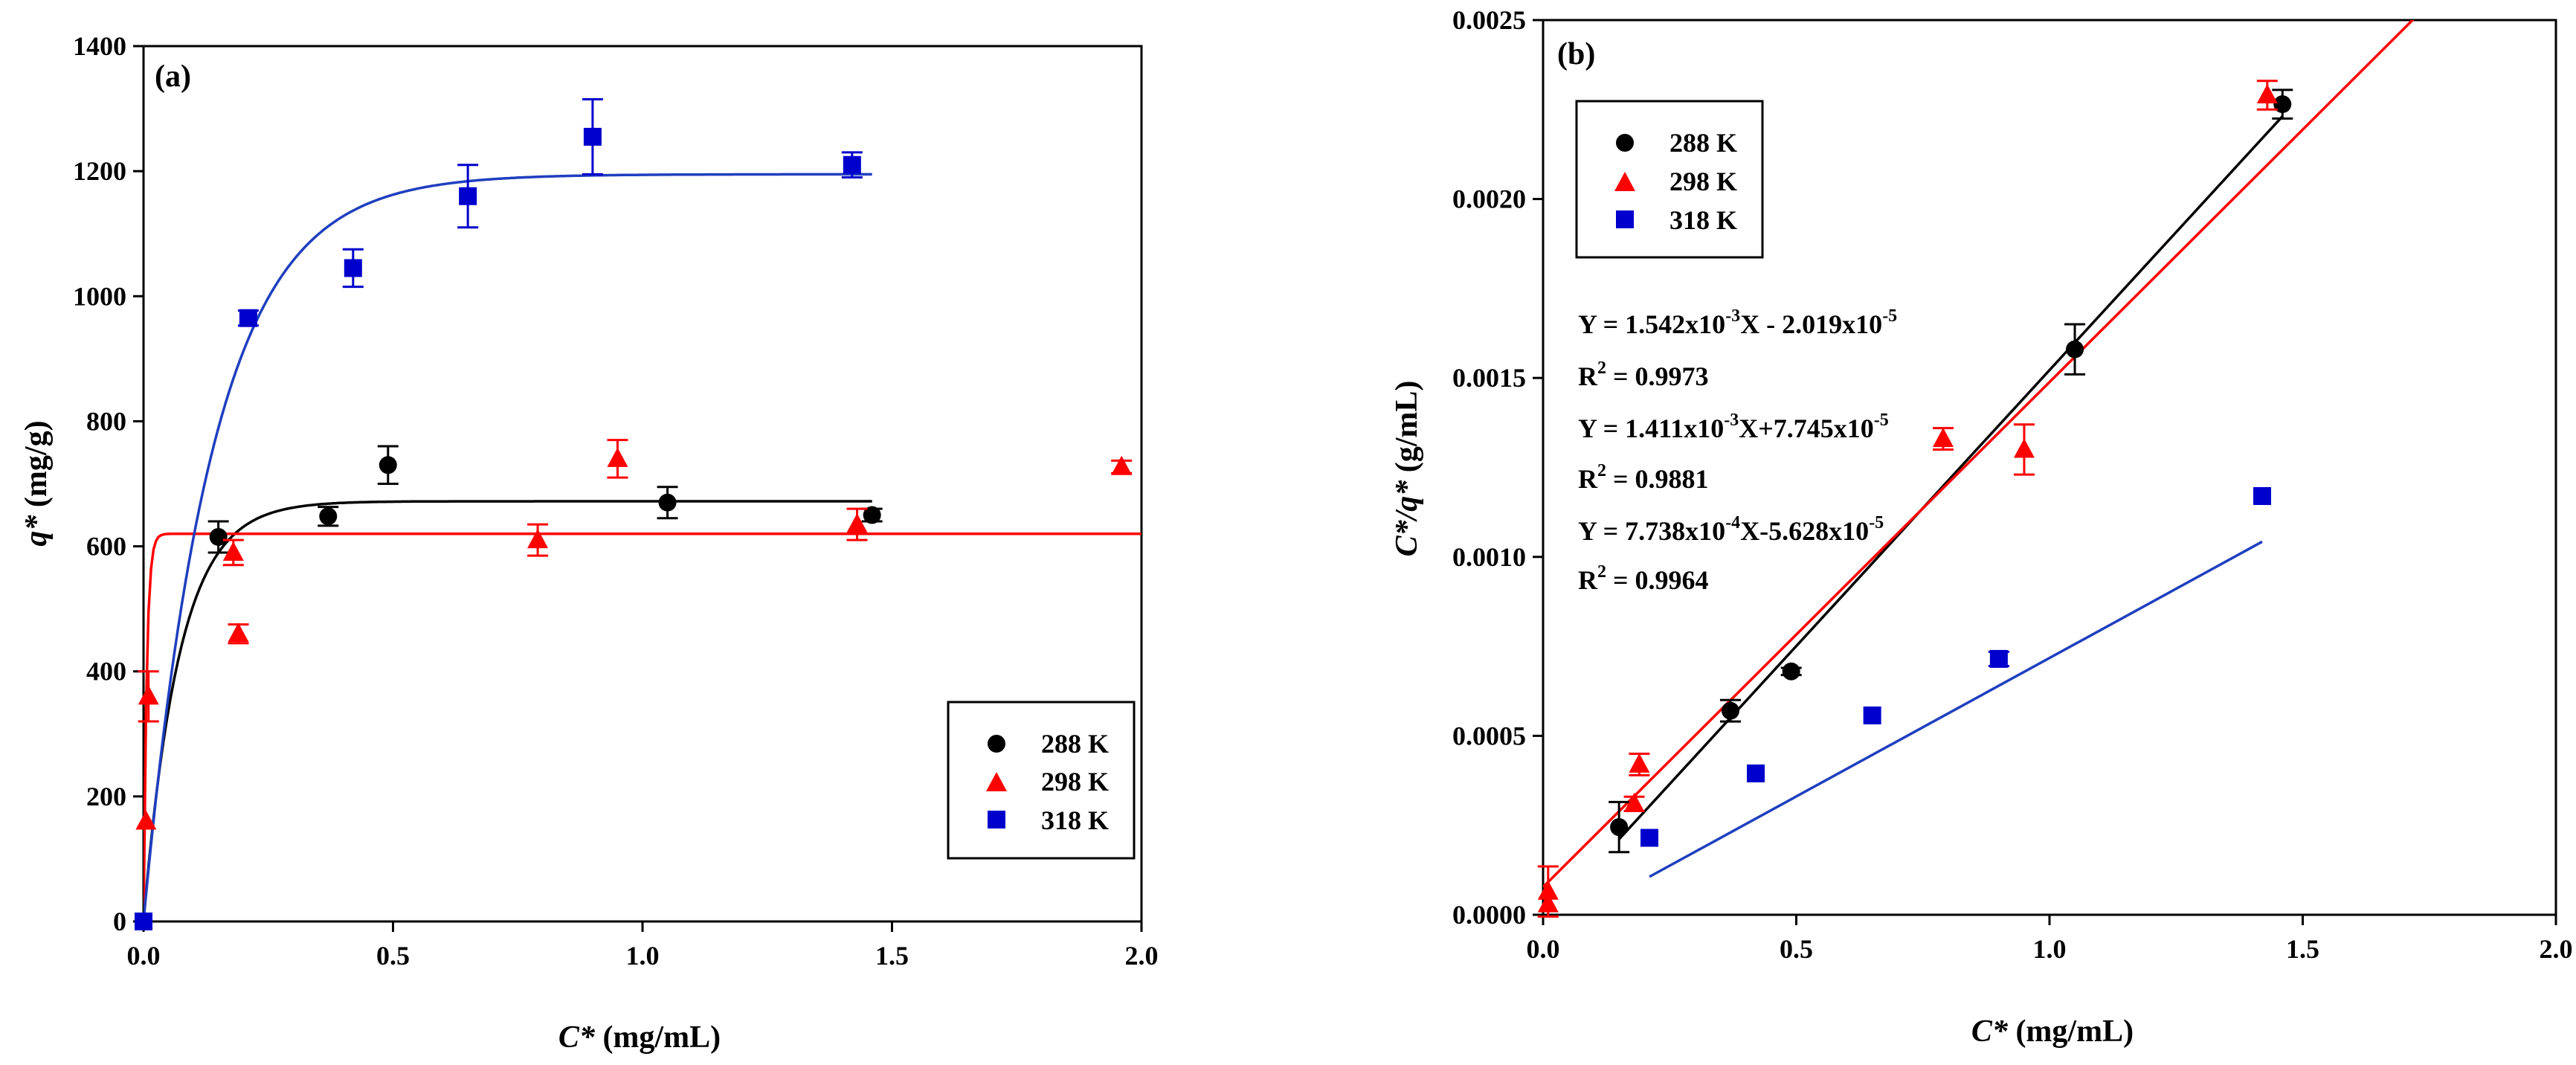 This screenshot has height=1065, width=2576. What do you see at coordinates (106, 671) in the screenshot?
I see `panel-a-y-tick-label: 400` at bounding box center [106, 671].